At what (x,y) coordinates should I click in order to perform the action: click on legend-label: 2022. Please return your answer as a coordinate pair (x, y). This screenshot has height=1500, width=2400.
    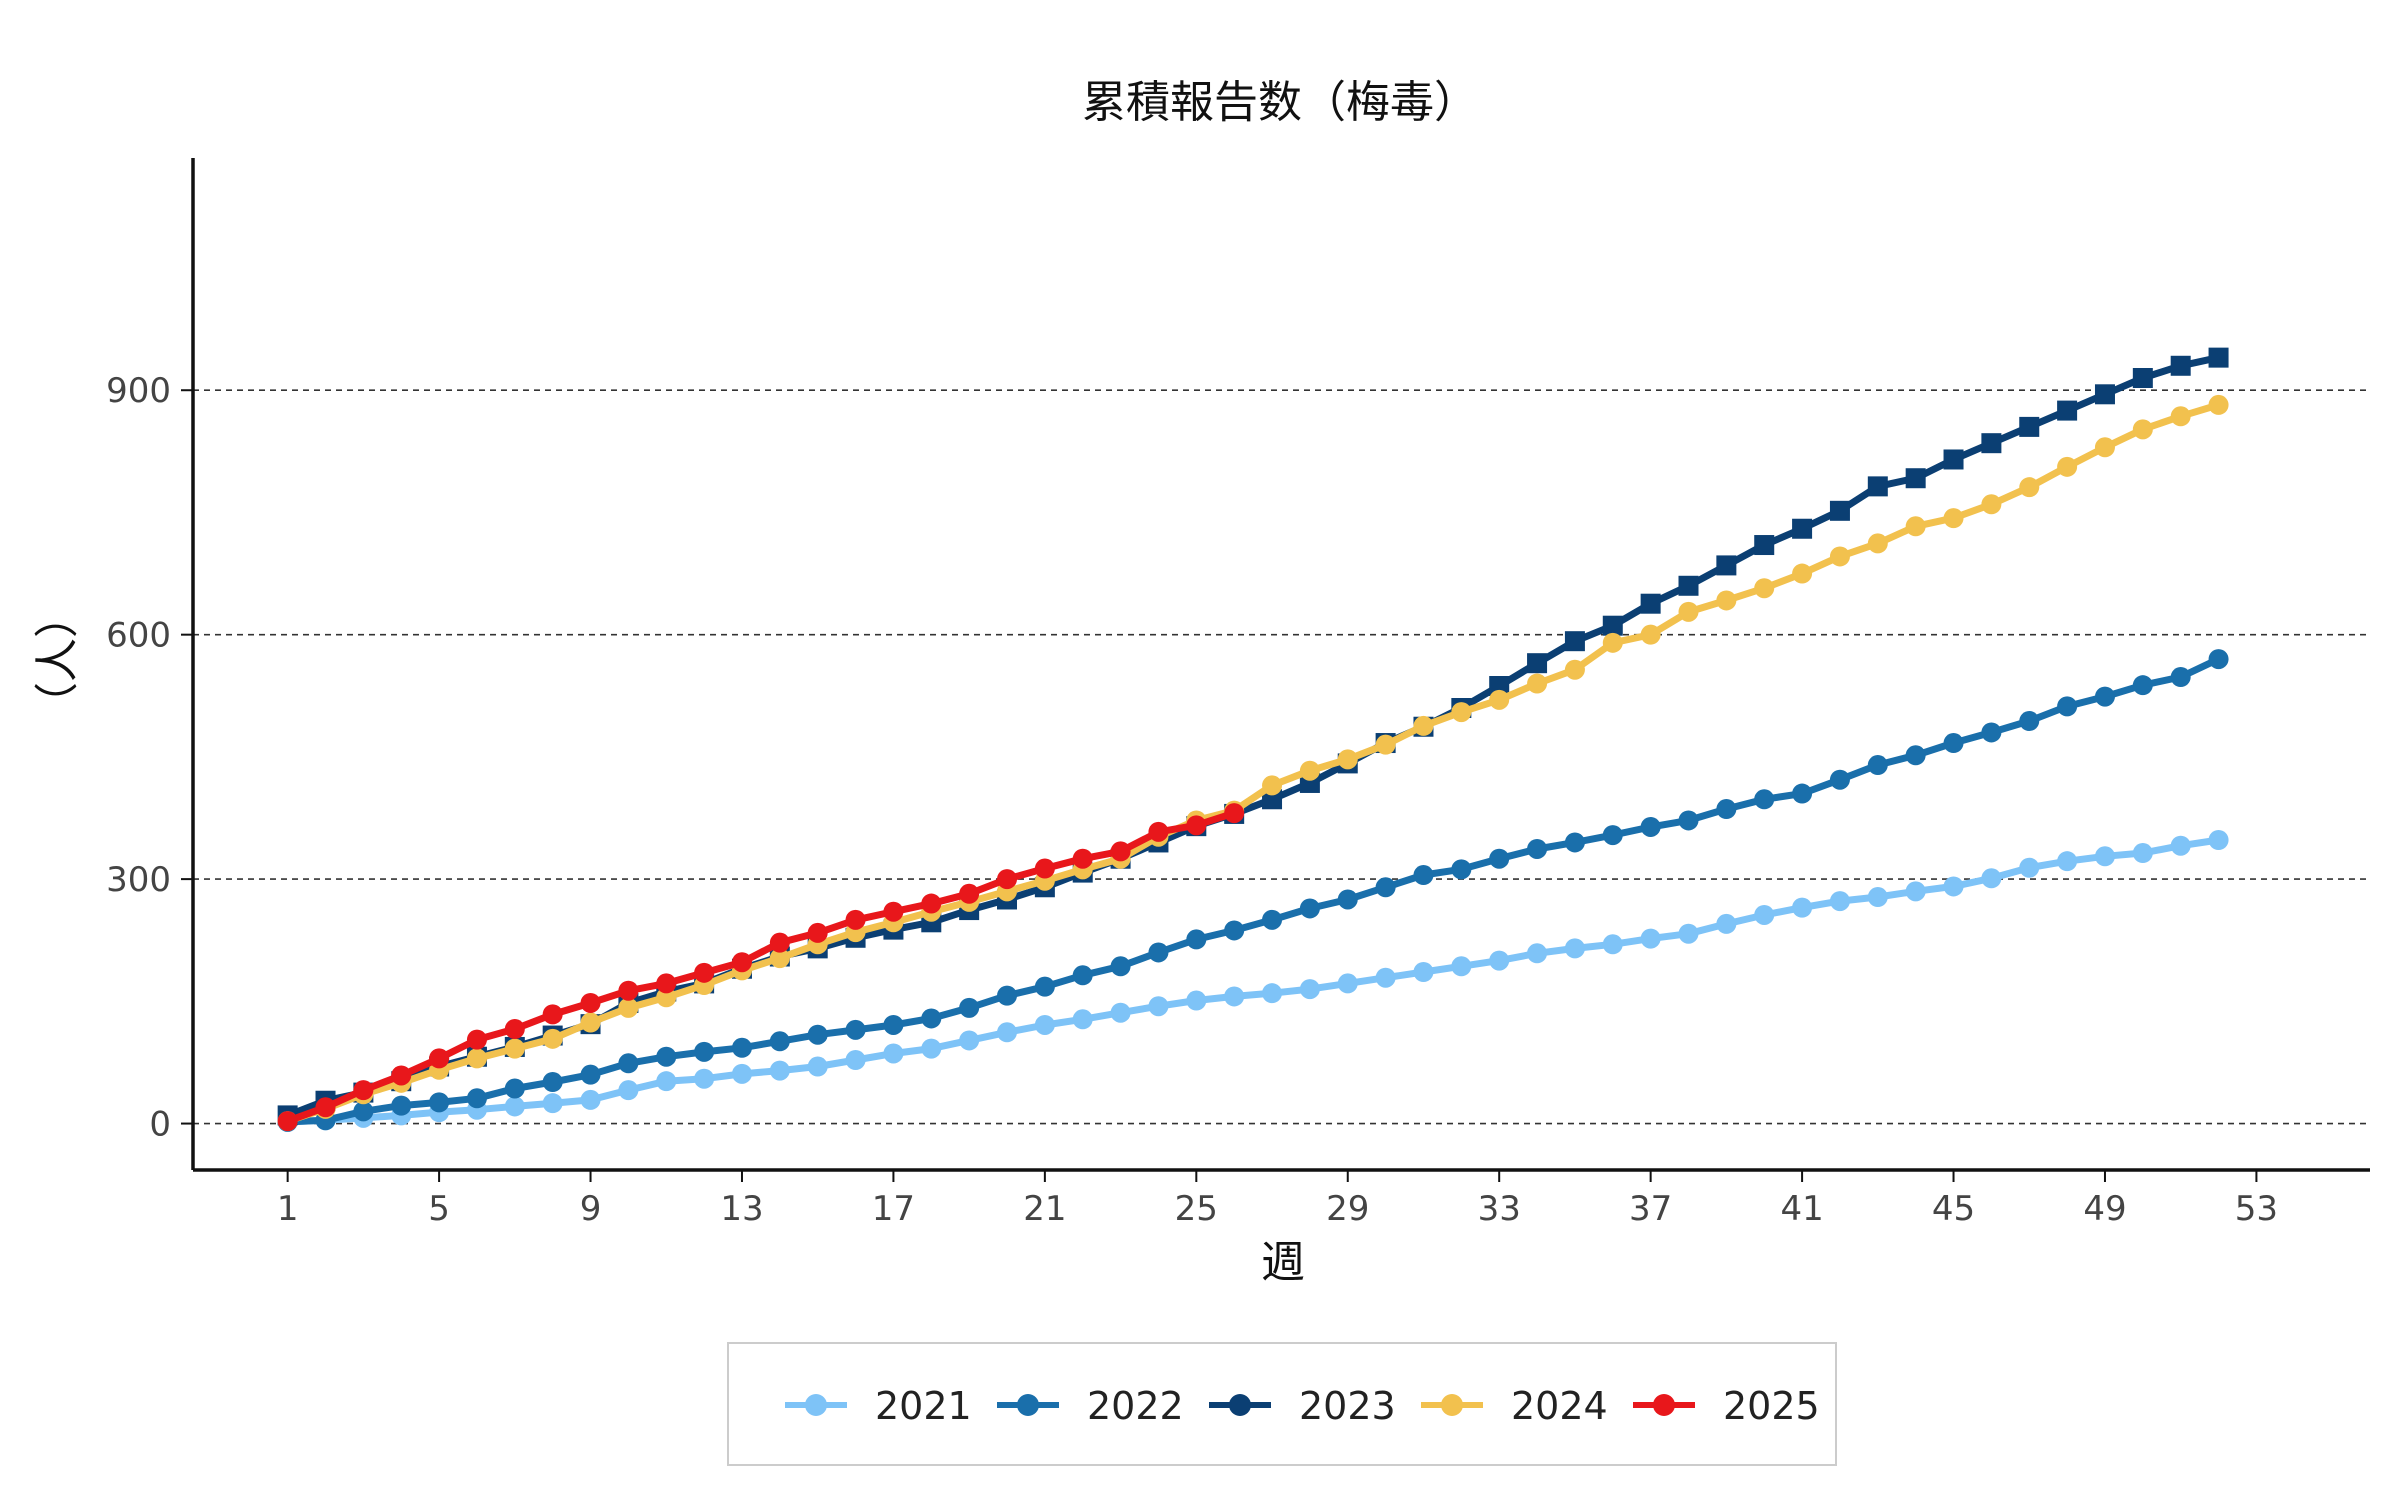
    Looking at the image, I should click on (1135, 1406).